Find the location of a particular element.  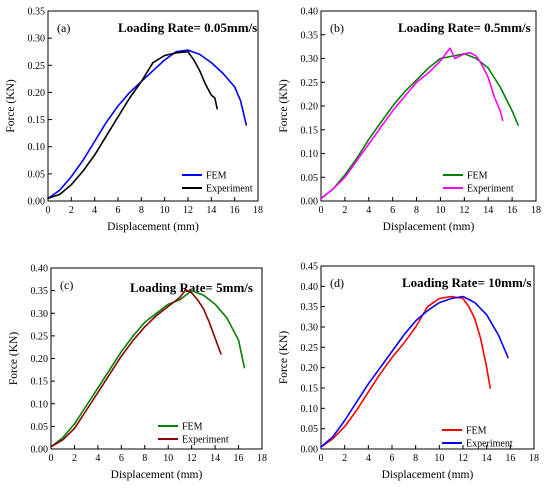

panel-title: Loading Rate= 10mm/s is located at coordinates (466, 282).